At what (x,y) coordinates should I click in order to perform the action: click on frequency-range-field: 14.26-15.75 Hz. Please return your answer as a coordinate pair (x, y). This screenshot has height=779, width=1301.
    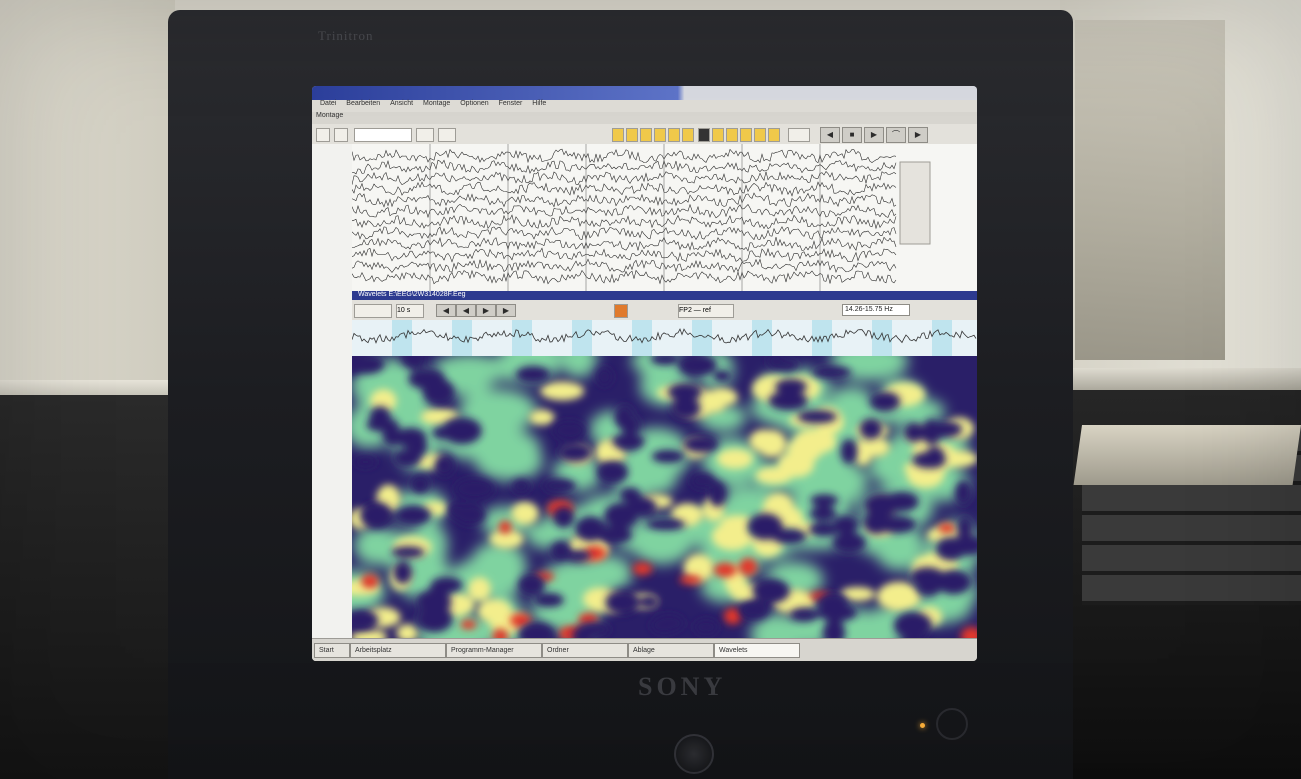
    Looking at the image, I should click on (876, 310).